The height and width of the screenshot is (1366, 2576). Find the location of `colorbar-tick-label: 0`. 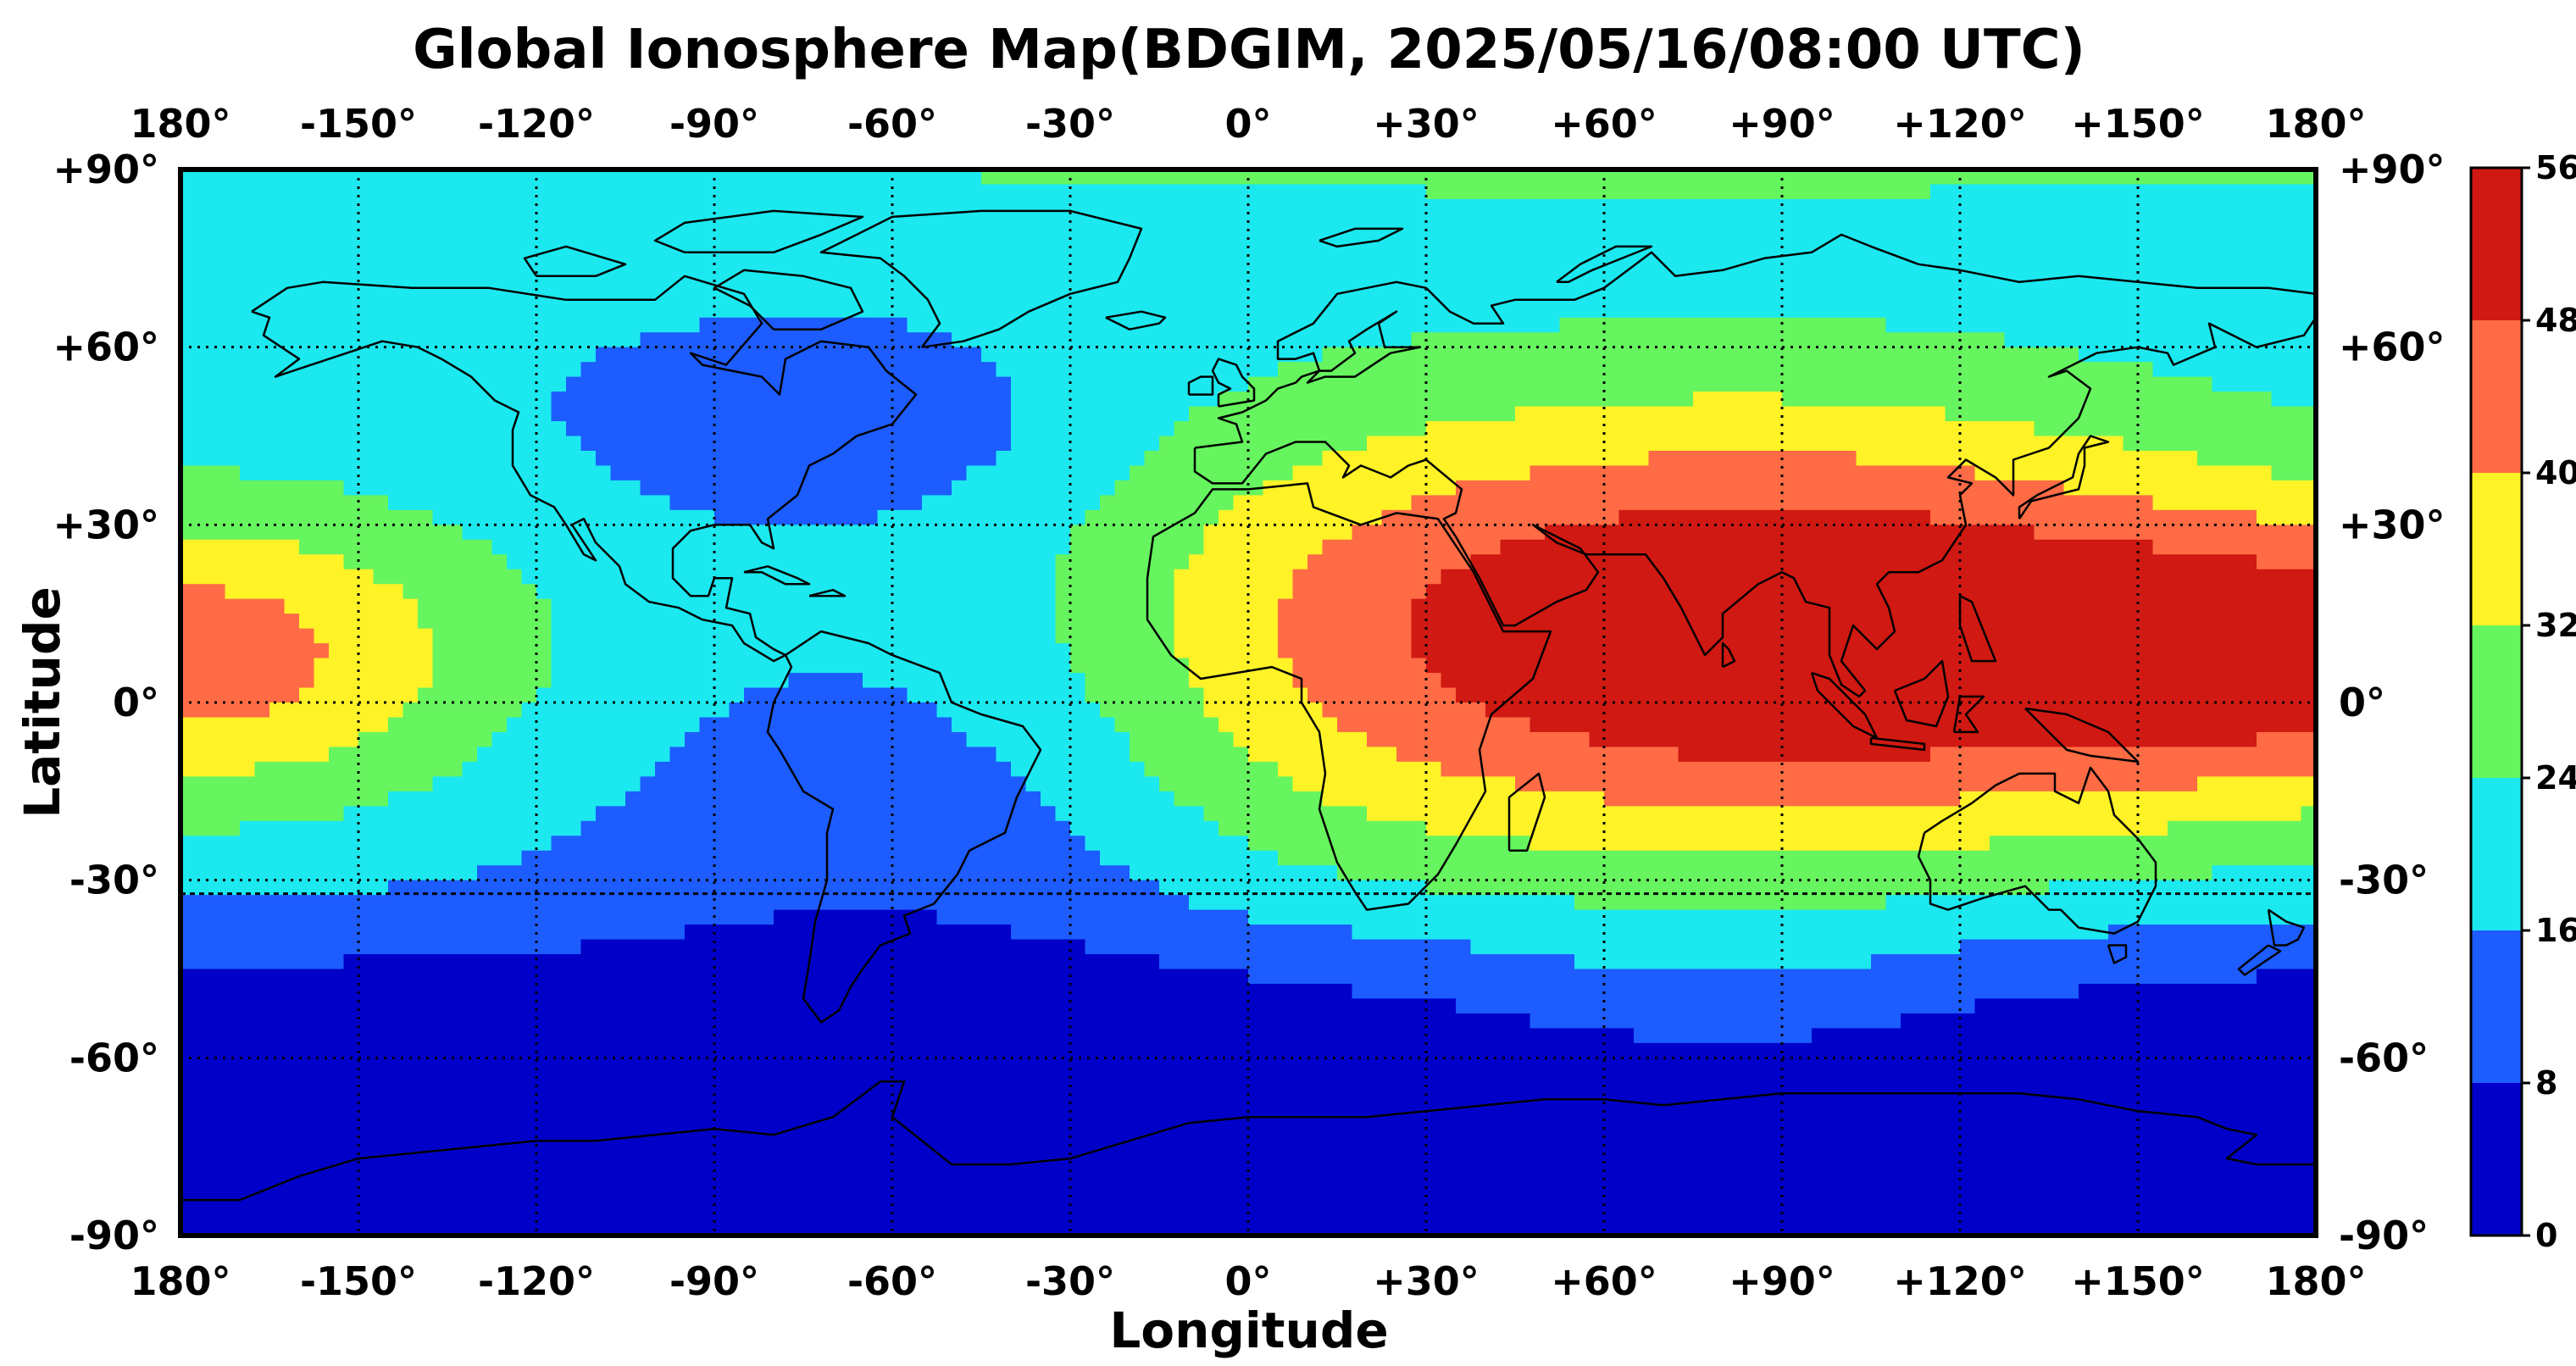

colorbar-tick-label: 0 is located at coordinates (2546, 1235).